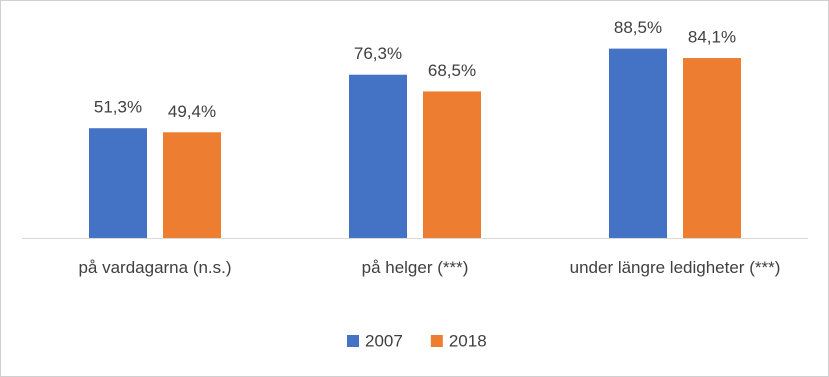 The height and width of the screenshot is (377, 829). I want to click on x-tick-label: under längre ledigheter (***), so click(675, 267).